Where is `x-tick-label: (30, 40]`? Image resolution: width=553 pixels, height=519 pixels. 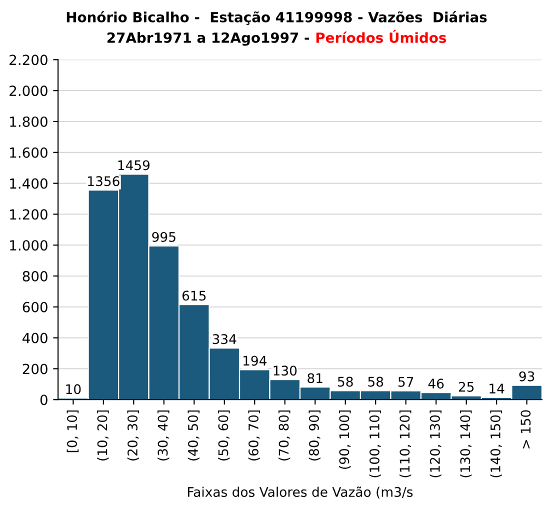 x-tick-label: (30, 40] is located at coordinates (164, 435).